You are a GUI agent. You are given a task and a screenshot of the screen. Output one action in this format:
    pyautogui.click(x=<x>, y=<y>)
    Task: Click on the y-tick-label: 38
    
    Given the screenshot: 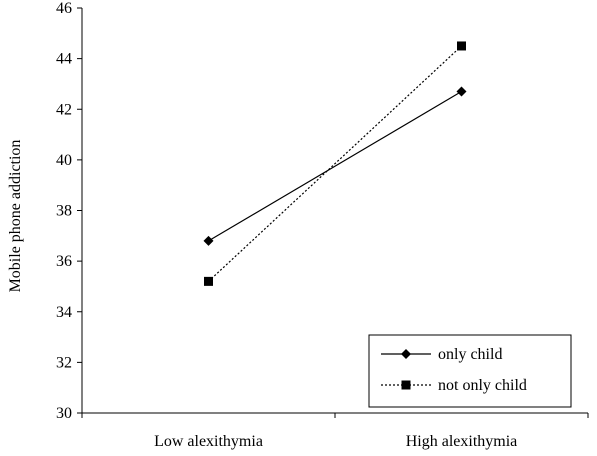 What is the action you would take?
    pyautogui.click(x=64, y=211)
    